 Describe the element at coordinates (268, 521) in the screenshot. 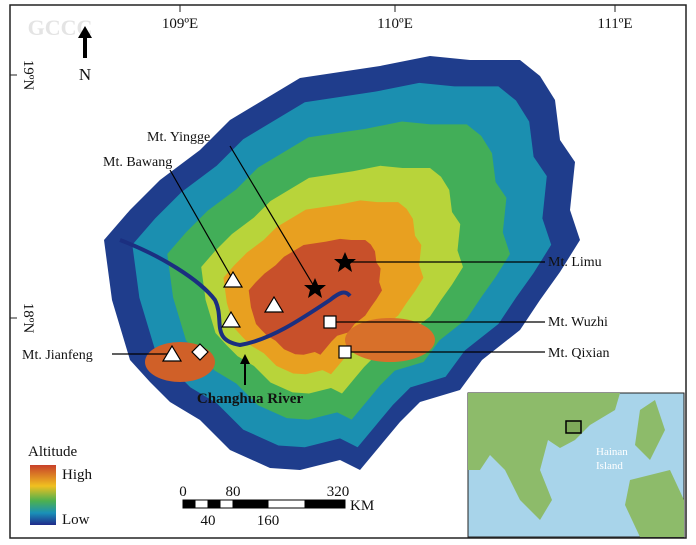

I see `scale-label: 160` at that location.